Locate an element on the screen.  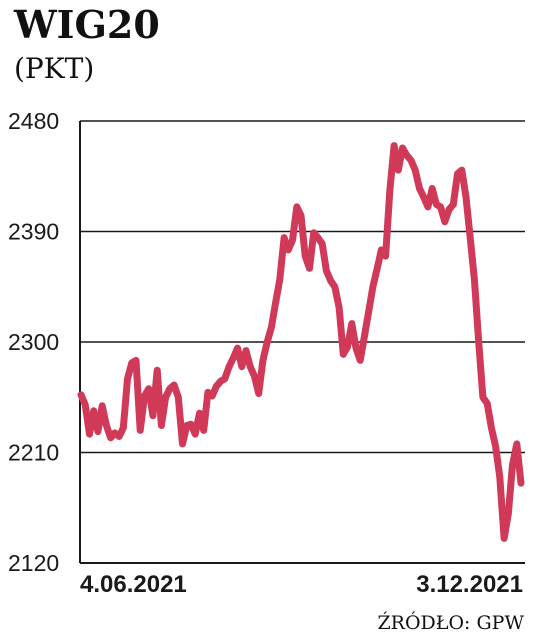
x-axis-ticks: 4.06.2021 3.12.2021 is located at coordinates (301, 584).